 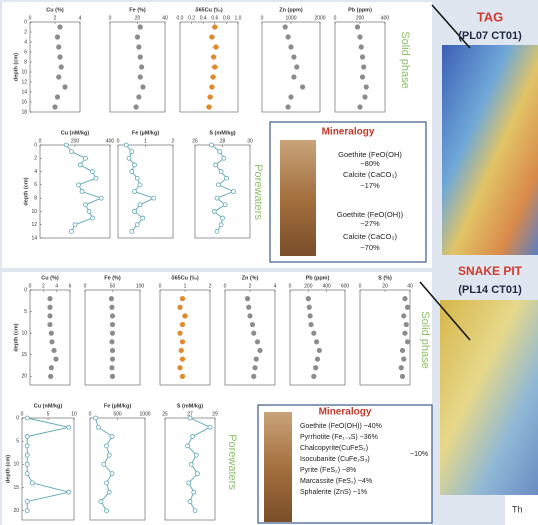 I want to click on y-tick-label: 10, so click(x=34, y=212).